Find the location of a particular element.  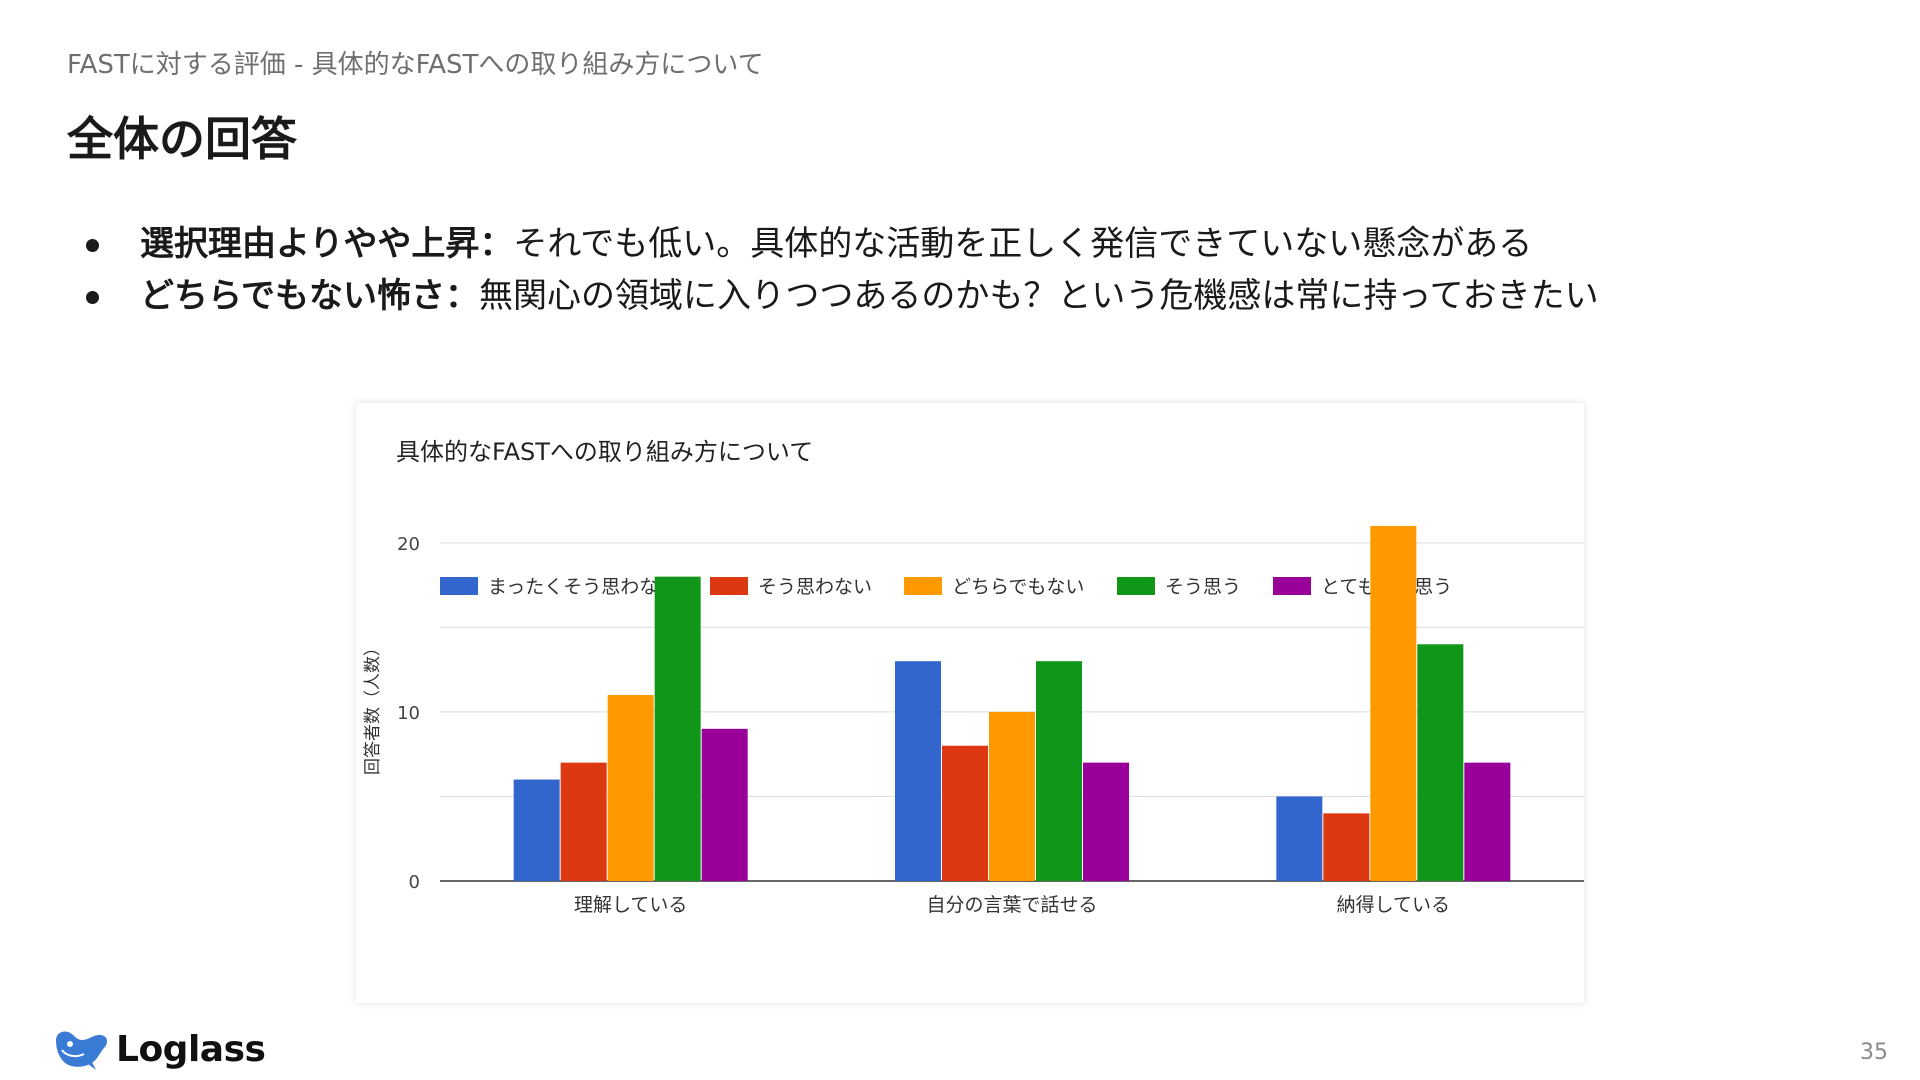

breadcrumb: FASTに対する評価 - 具体的なFASTへの取り組み方について is located at coordinates (415, 65).